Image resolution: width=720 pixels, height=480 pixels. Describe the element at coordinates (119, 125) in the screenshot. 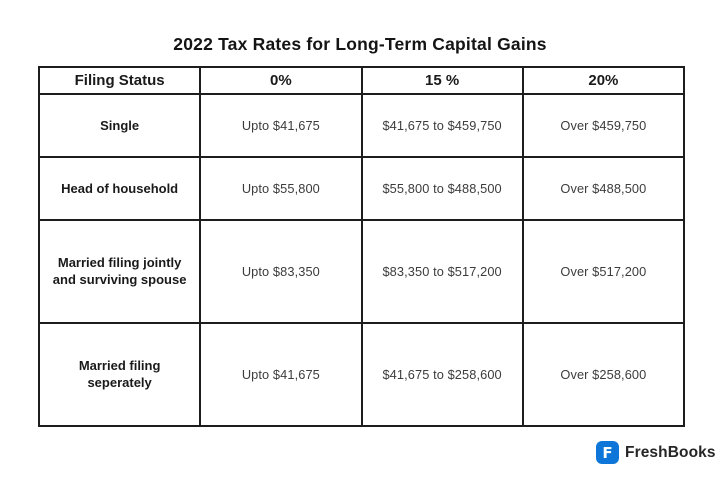

I see `table-cell-label: Single` at that location.